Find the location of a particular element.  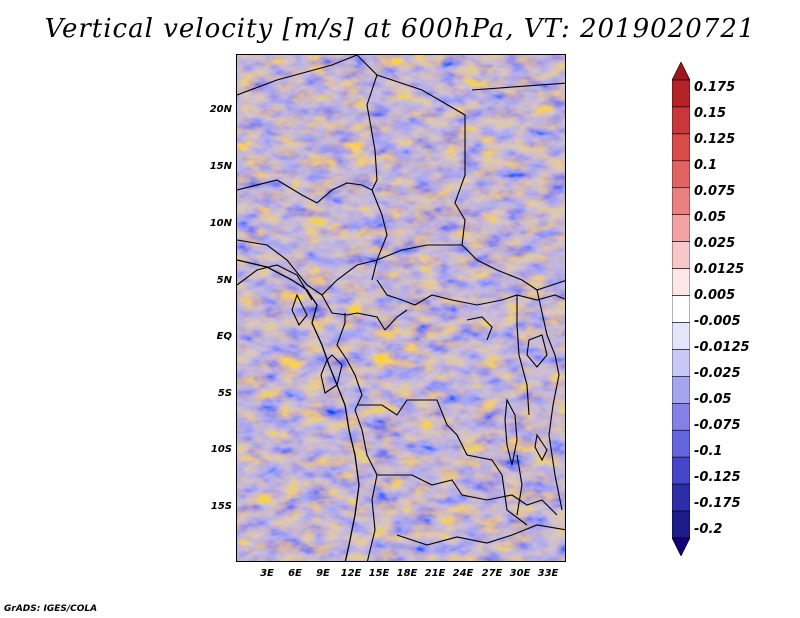

lat-label-eq: EQ is located at coordinates (224, 336).